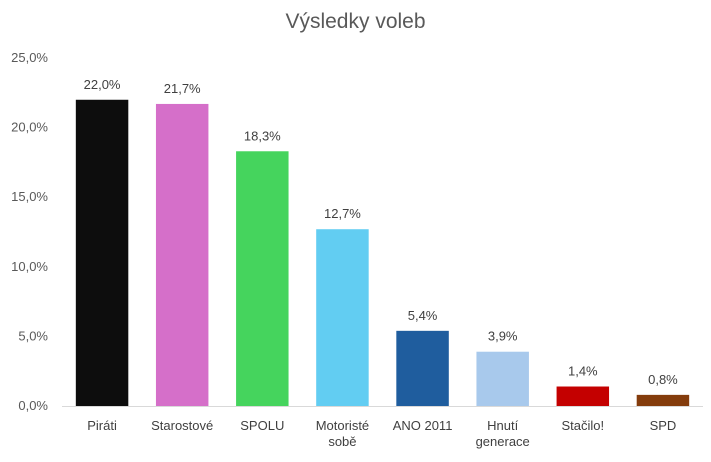 This screenshot has height=462, width=711. I want to click on data-label: 0,8%, so click(663, 379).